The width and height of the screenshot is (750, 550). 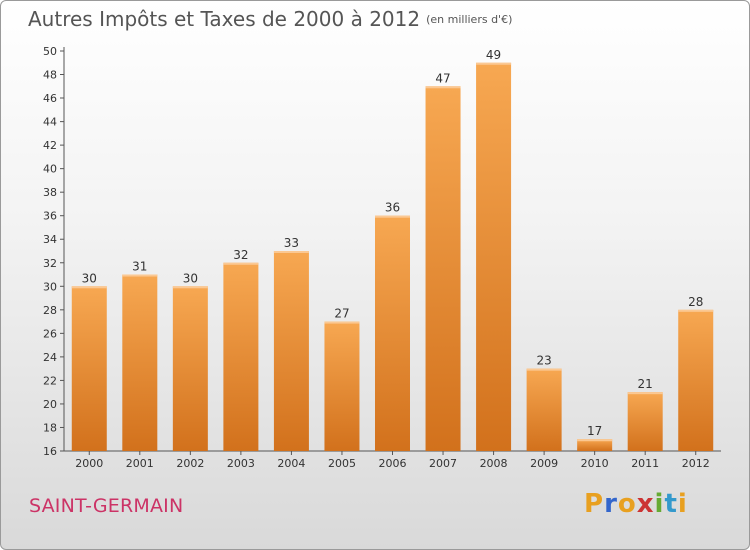 I want to click on x-tick-label: 2002, so click(x=190, y=463).